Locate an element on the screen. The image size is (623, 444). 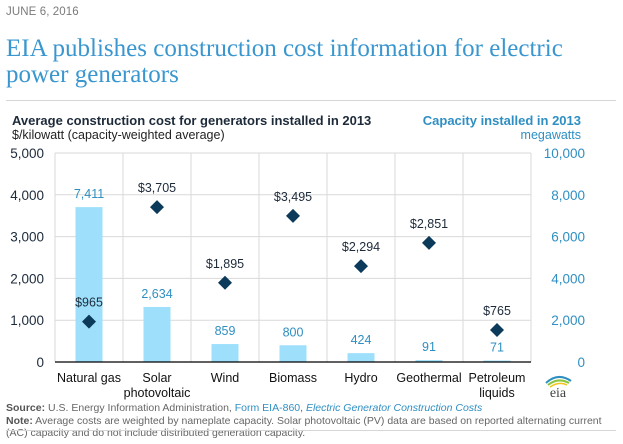
left-axis-label: $/kilowatt (capacity-weighted average) is located at coordinates (118, 135).